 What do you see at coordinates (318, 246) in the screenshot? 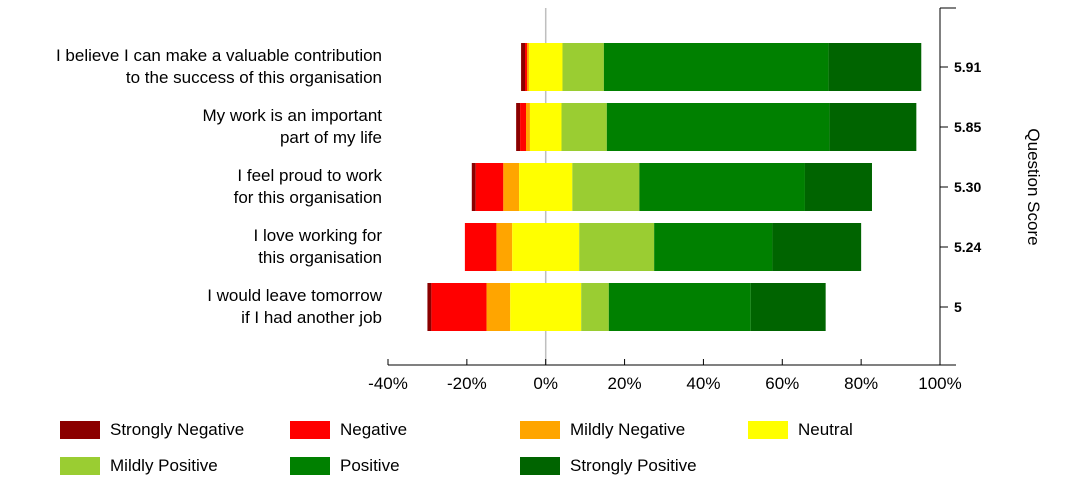
I see `category-label: I love working for this organisation` at bounding box center [318, 246].